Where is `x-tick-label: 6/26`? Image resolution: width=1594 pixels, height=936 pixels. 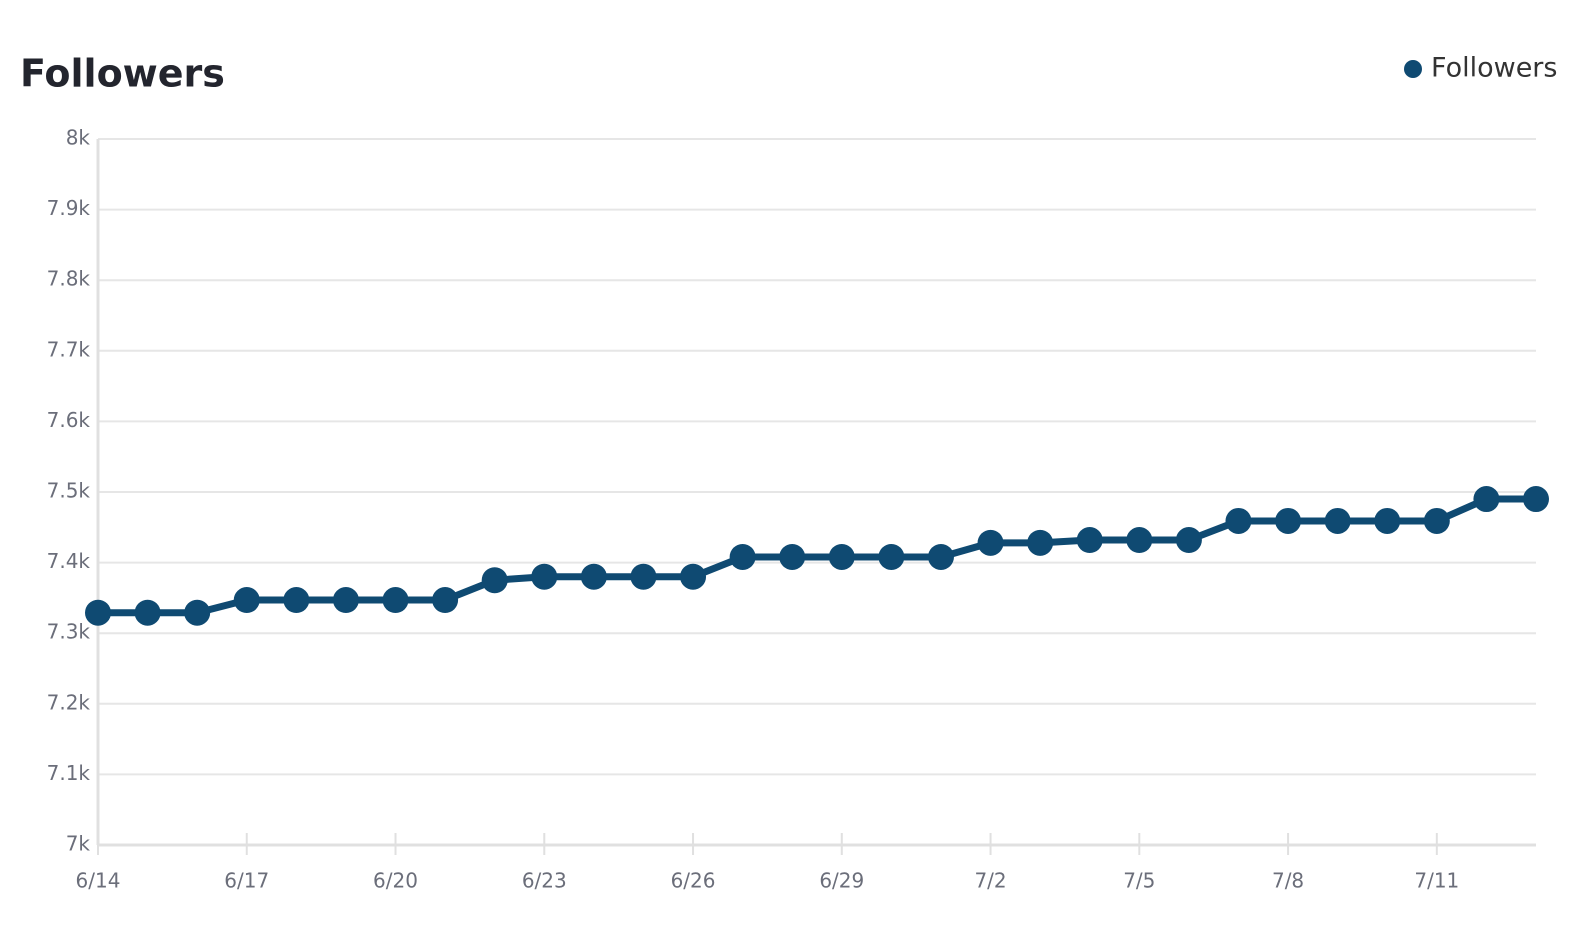
x-tick-label: 6/26 is located at coordinates (693, 881).